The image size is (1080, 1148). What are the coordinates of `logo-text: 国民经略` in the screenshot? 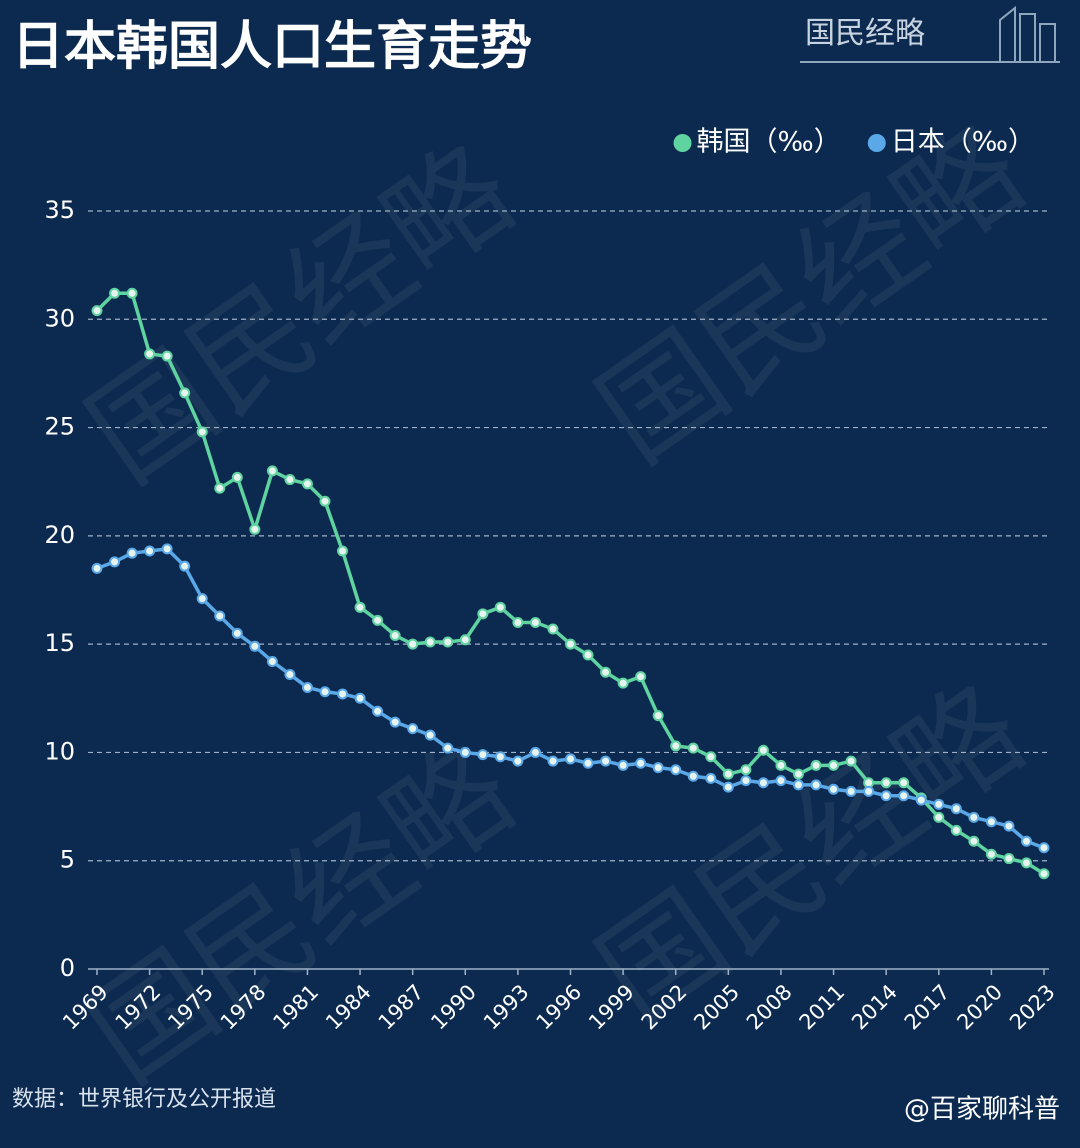 It's located at (865, 33).